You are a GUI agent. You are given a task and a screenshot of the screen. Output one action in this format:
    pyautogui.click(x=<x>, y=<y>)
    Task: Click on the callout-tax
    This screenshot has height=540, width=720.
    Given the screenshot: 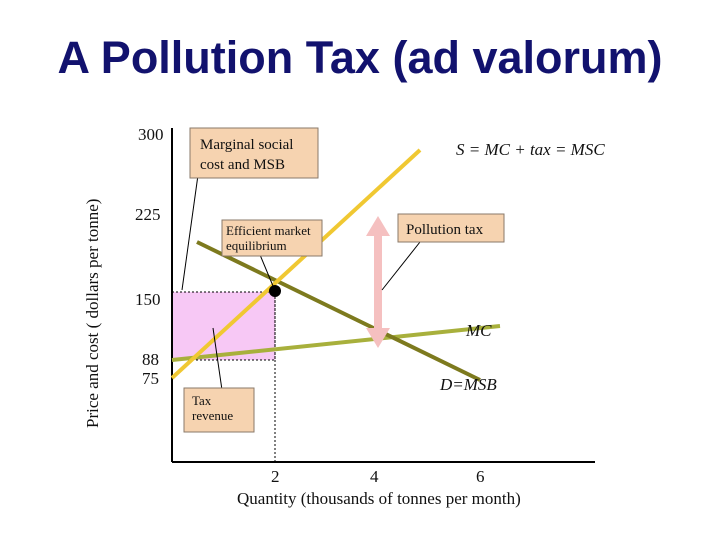 What is the action you would take?
    pyautogui.click(x=401, y=266)
    